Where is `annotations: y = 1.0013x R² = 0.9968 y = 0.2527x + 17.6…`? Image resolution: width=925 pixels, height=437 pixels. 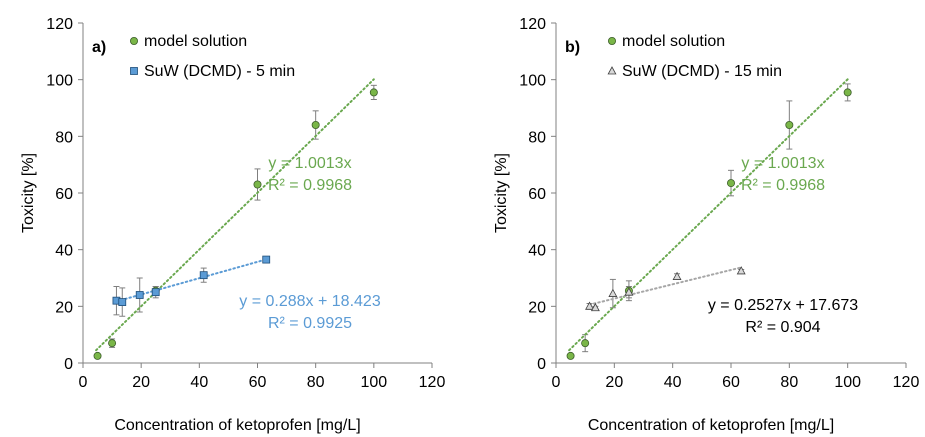
annotations: y = 1.0013x R² = 0.9968 y = 0.2527x + 17.6… is located at coordinates (783, 245).